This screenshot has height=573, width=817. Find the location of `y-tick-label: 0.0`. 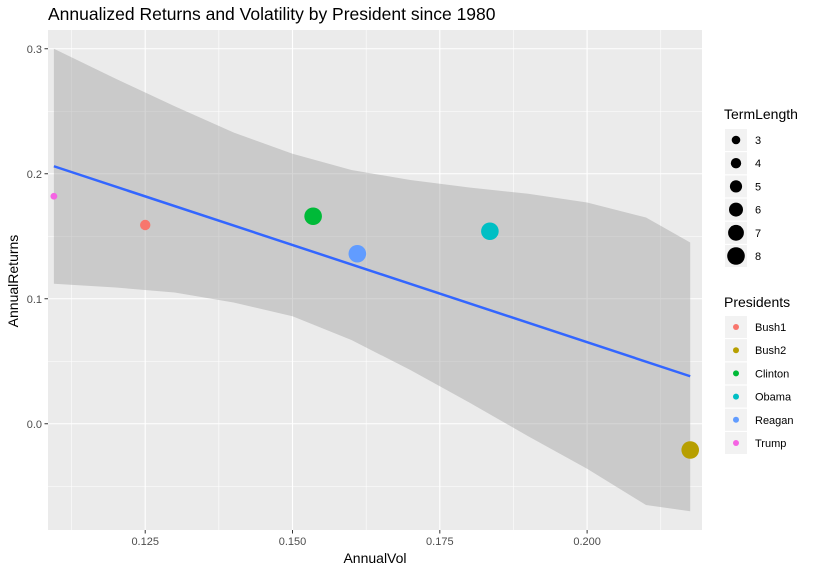

y-tick-label: 0.0 is located at coordinates (34, 425).